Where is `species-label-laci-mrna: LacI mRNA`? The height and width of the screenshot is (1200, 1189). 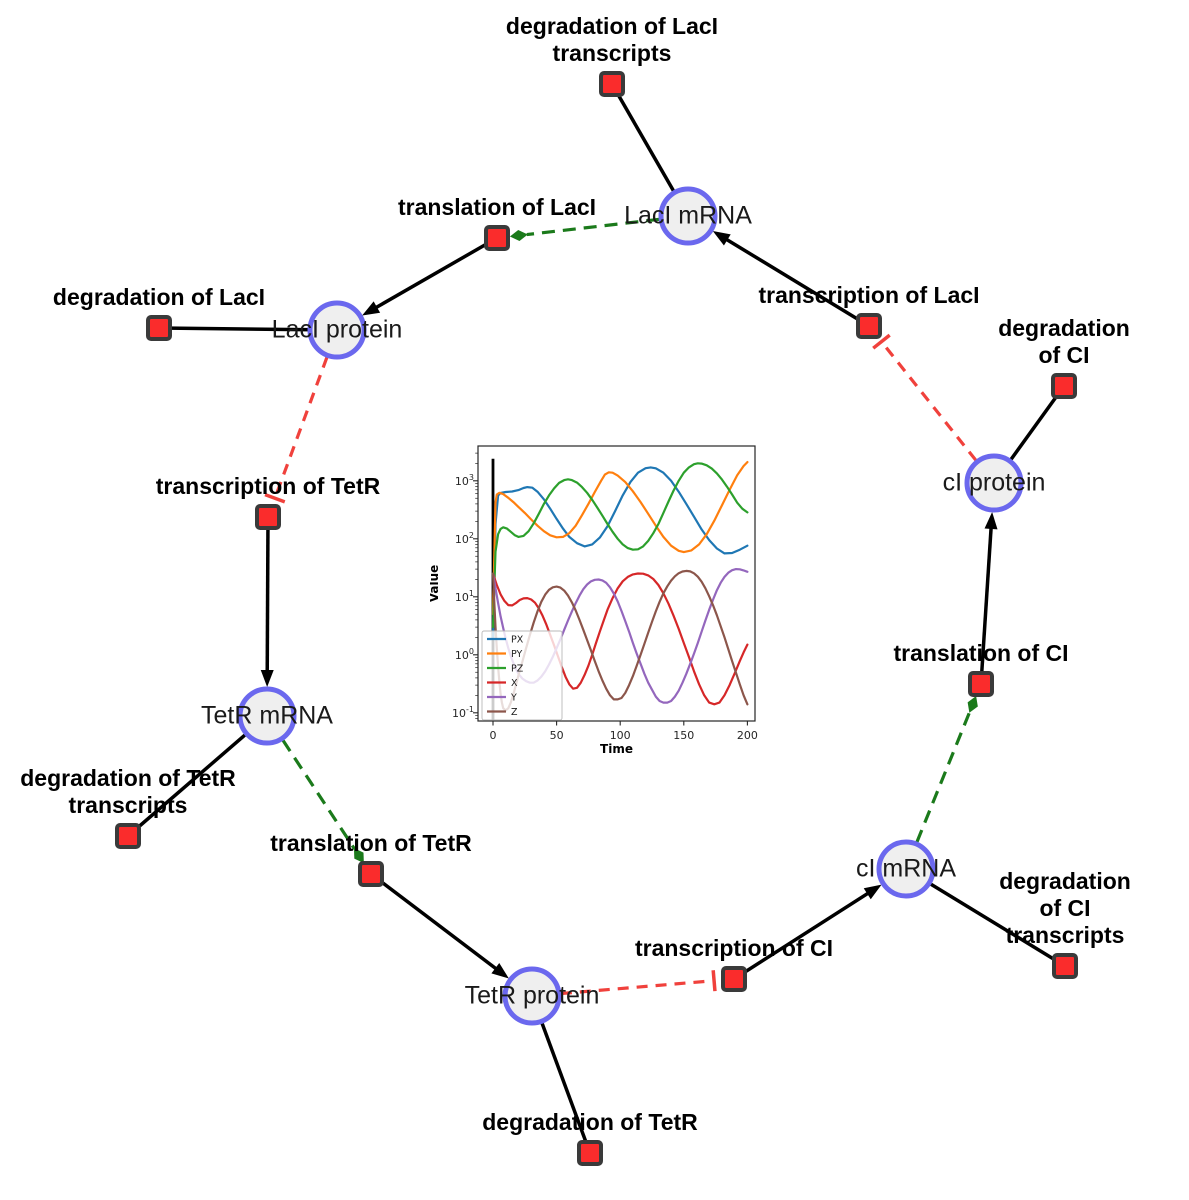
species-label-laci-mrna: LacI mRNA is located at coordinates (688, 215).